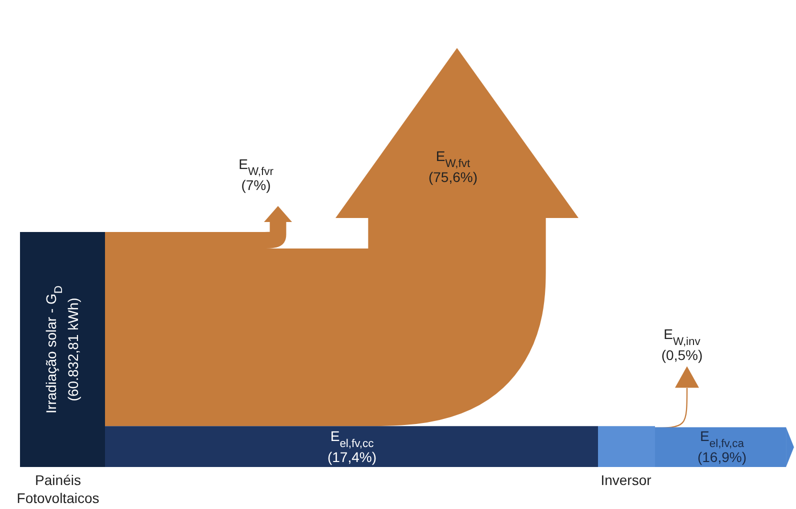 This screenshot has height=509, width=796. I want to click on category-label: E$_{el,fv,ca}$, so click(722, 439).